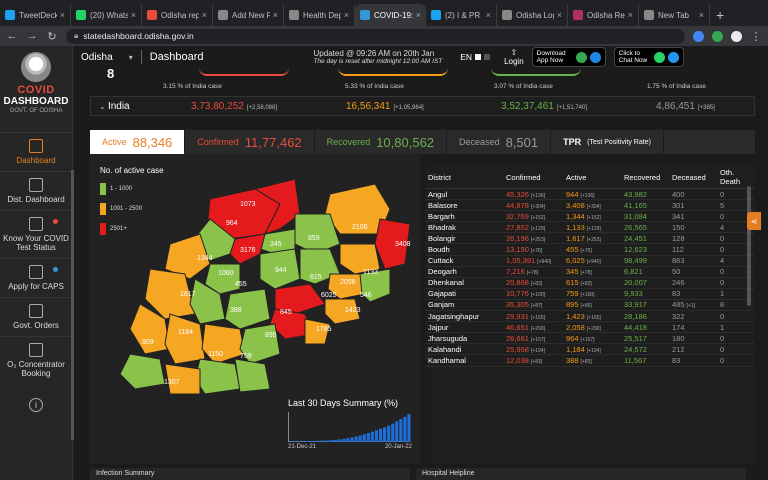 This screenshot has height=480, width=768. I want to click on district-bolangir, so click(170, 294).